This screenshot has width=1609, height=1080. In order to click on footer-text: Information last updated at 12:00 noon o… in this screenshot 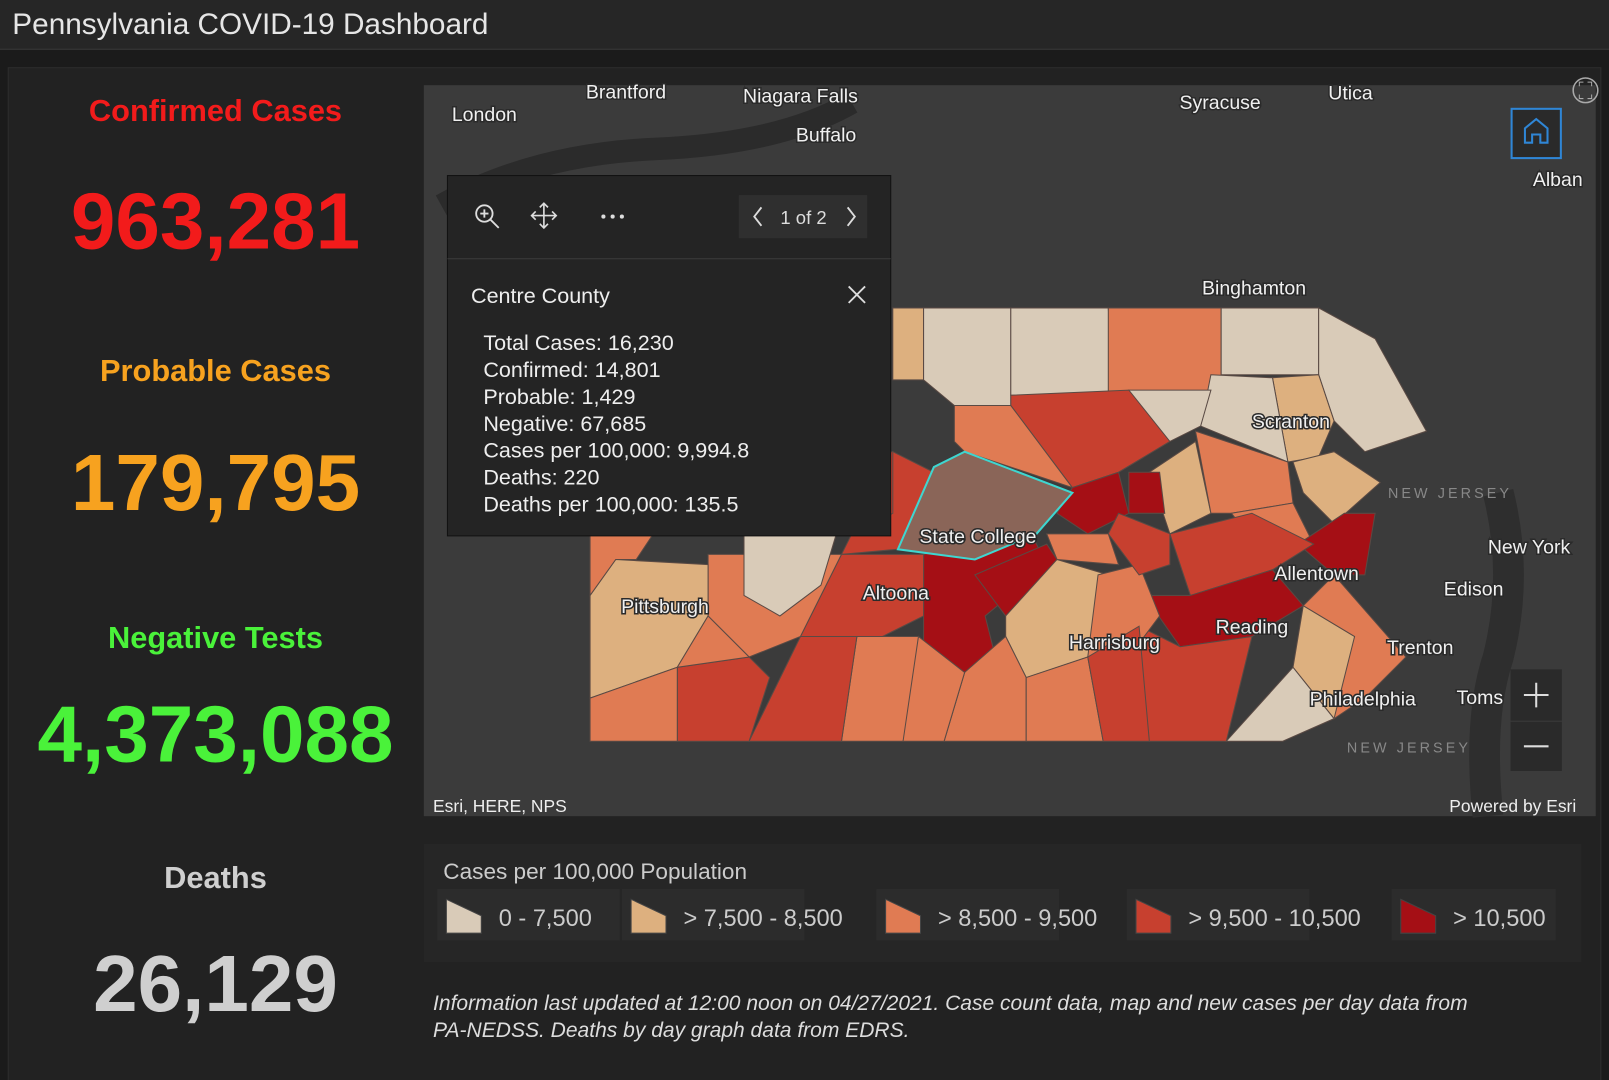, I will do `click(950, 1003)`.